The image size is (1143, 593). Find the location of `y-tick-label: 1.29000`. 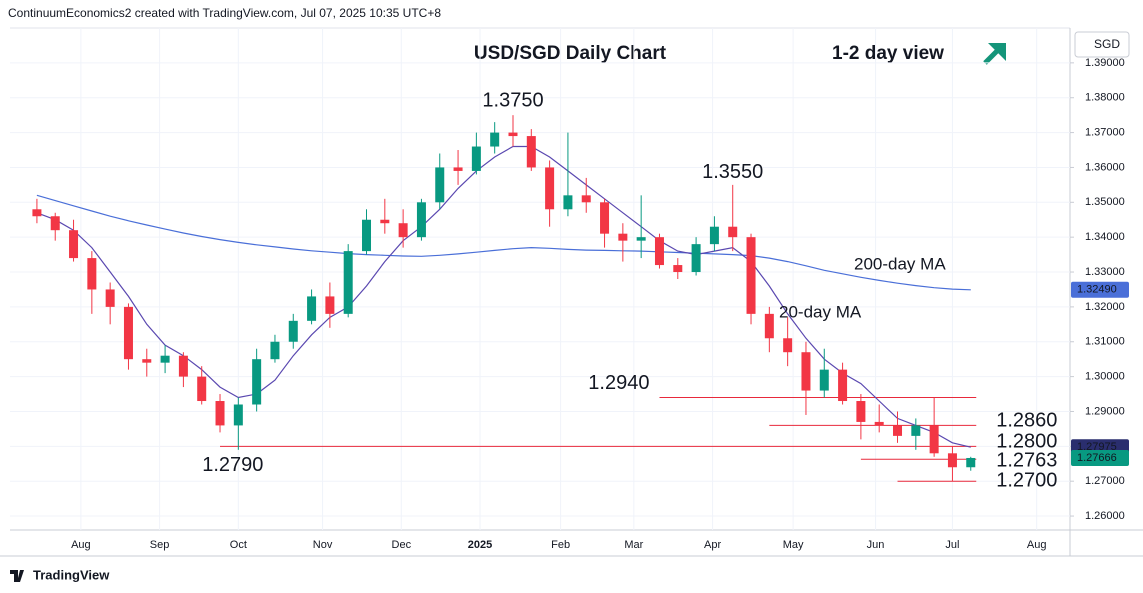

y-tick-label: 1.29000 is located at coordinates (1105, 411).